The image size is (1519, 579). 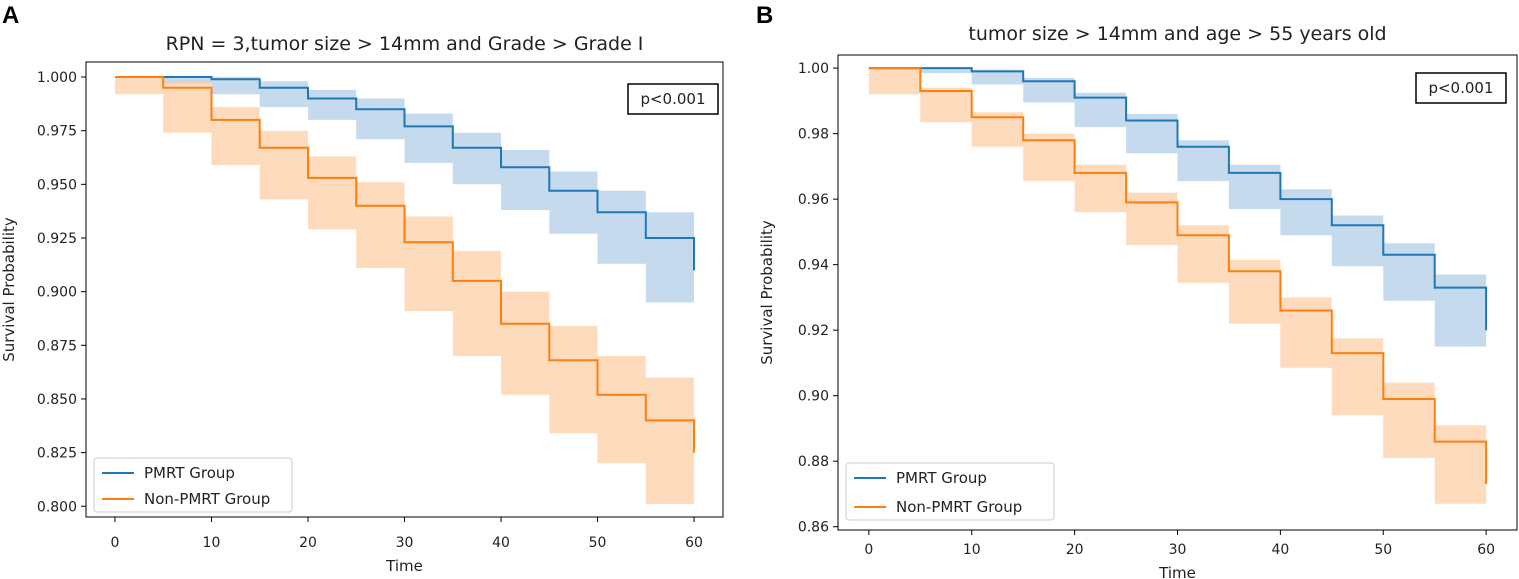 I want to click on y-tick-label: 0.88, so click(x=813, y=462).